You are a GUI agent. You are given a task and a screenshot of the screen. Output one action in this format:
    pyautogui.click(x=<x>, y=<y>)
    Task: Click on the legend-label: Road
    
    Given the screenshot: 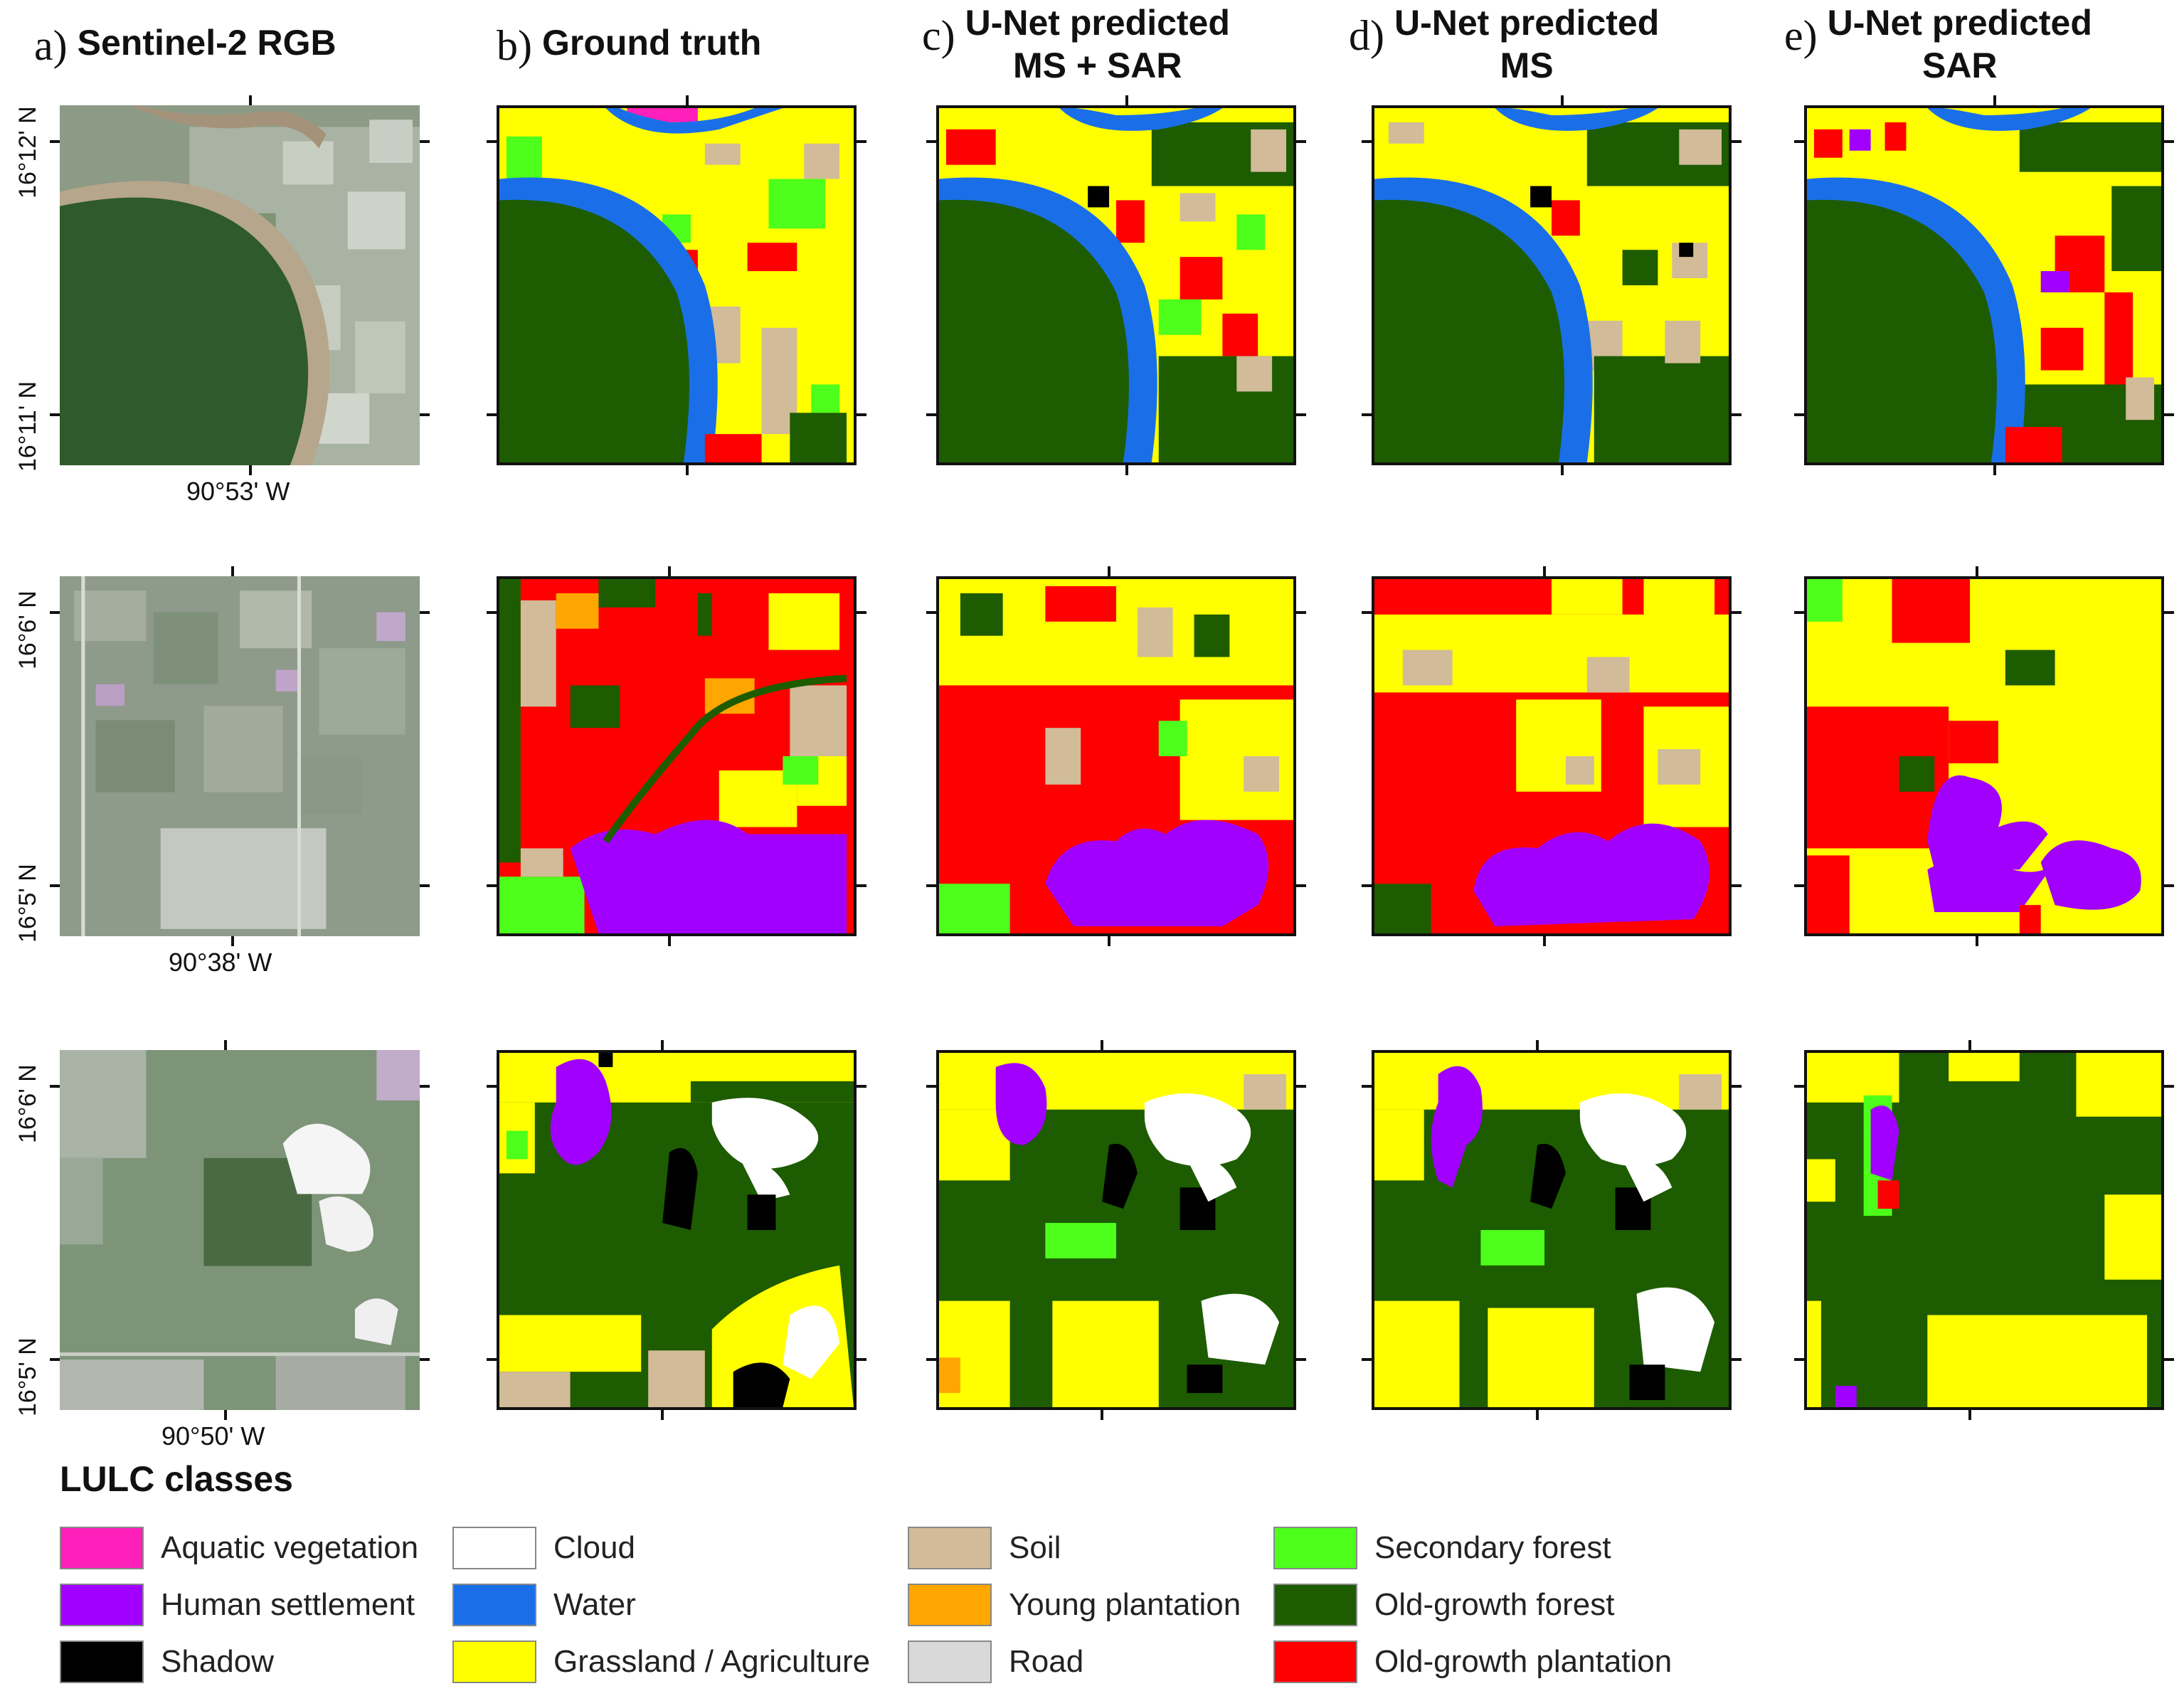 What is the action you would take?
    pyautogui.click(x=1046, y=1662)
    